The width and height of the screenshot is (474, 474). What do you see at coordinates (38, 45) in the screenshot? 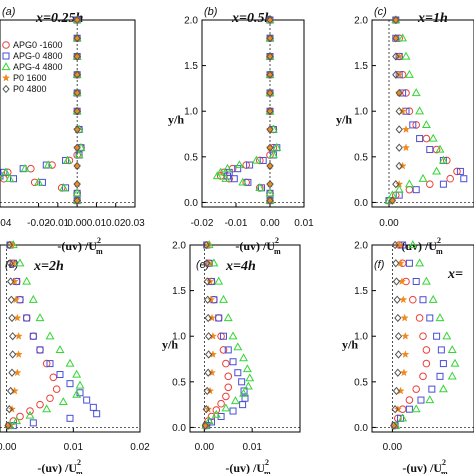
I see `legend-entry: APG0 -1600` at bounding box center [38, 45].